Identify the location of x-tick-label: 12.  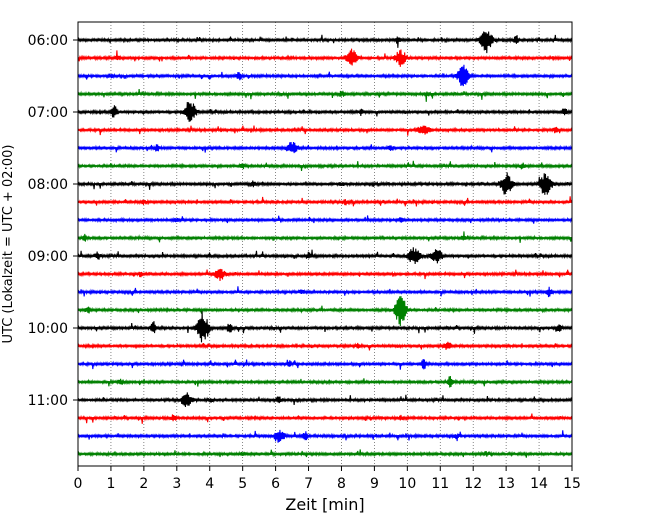
(473, 484).